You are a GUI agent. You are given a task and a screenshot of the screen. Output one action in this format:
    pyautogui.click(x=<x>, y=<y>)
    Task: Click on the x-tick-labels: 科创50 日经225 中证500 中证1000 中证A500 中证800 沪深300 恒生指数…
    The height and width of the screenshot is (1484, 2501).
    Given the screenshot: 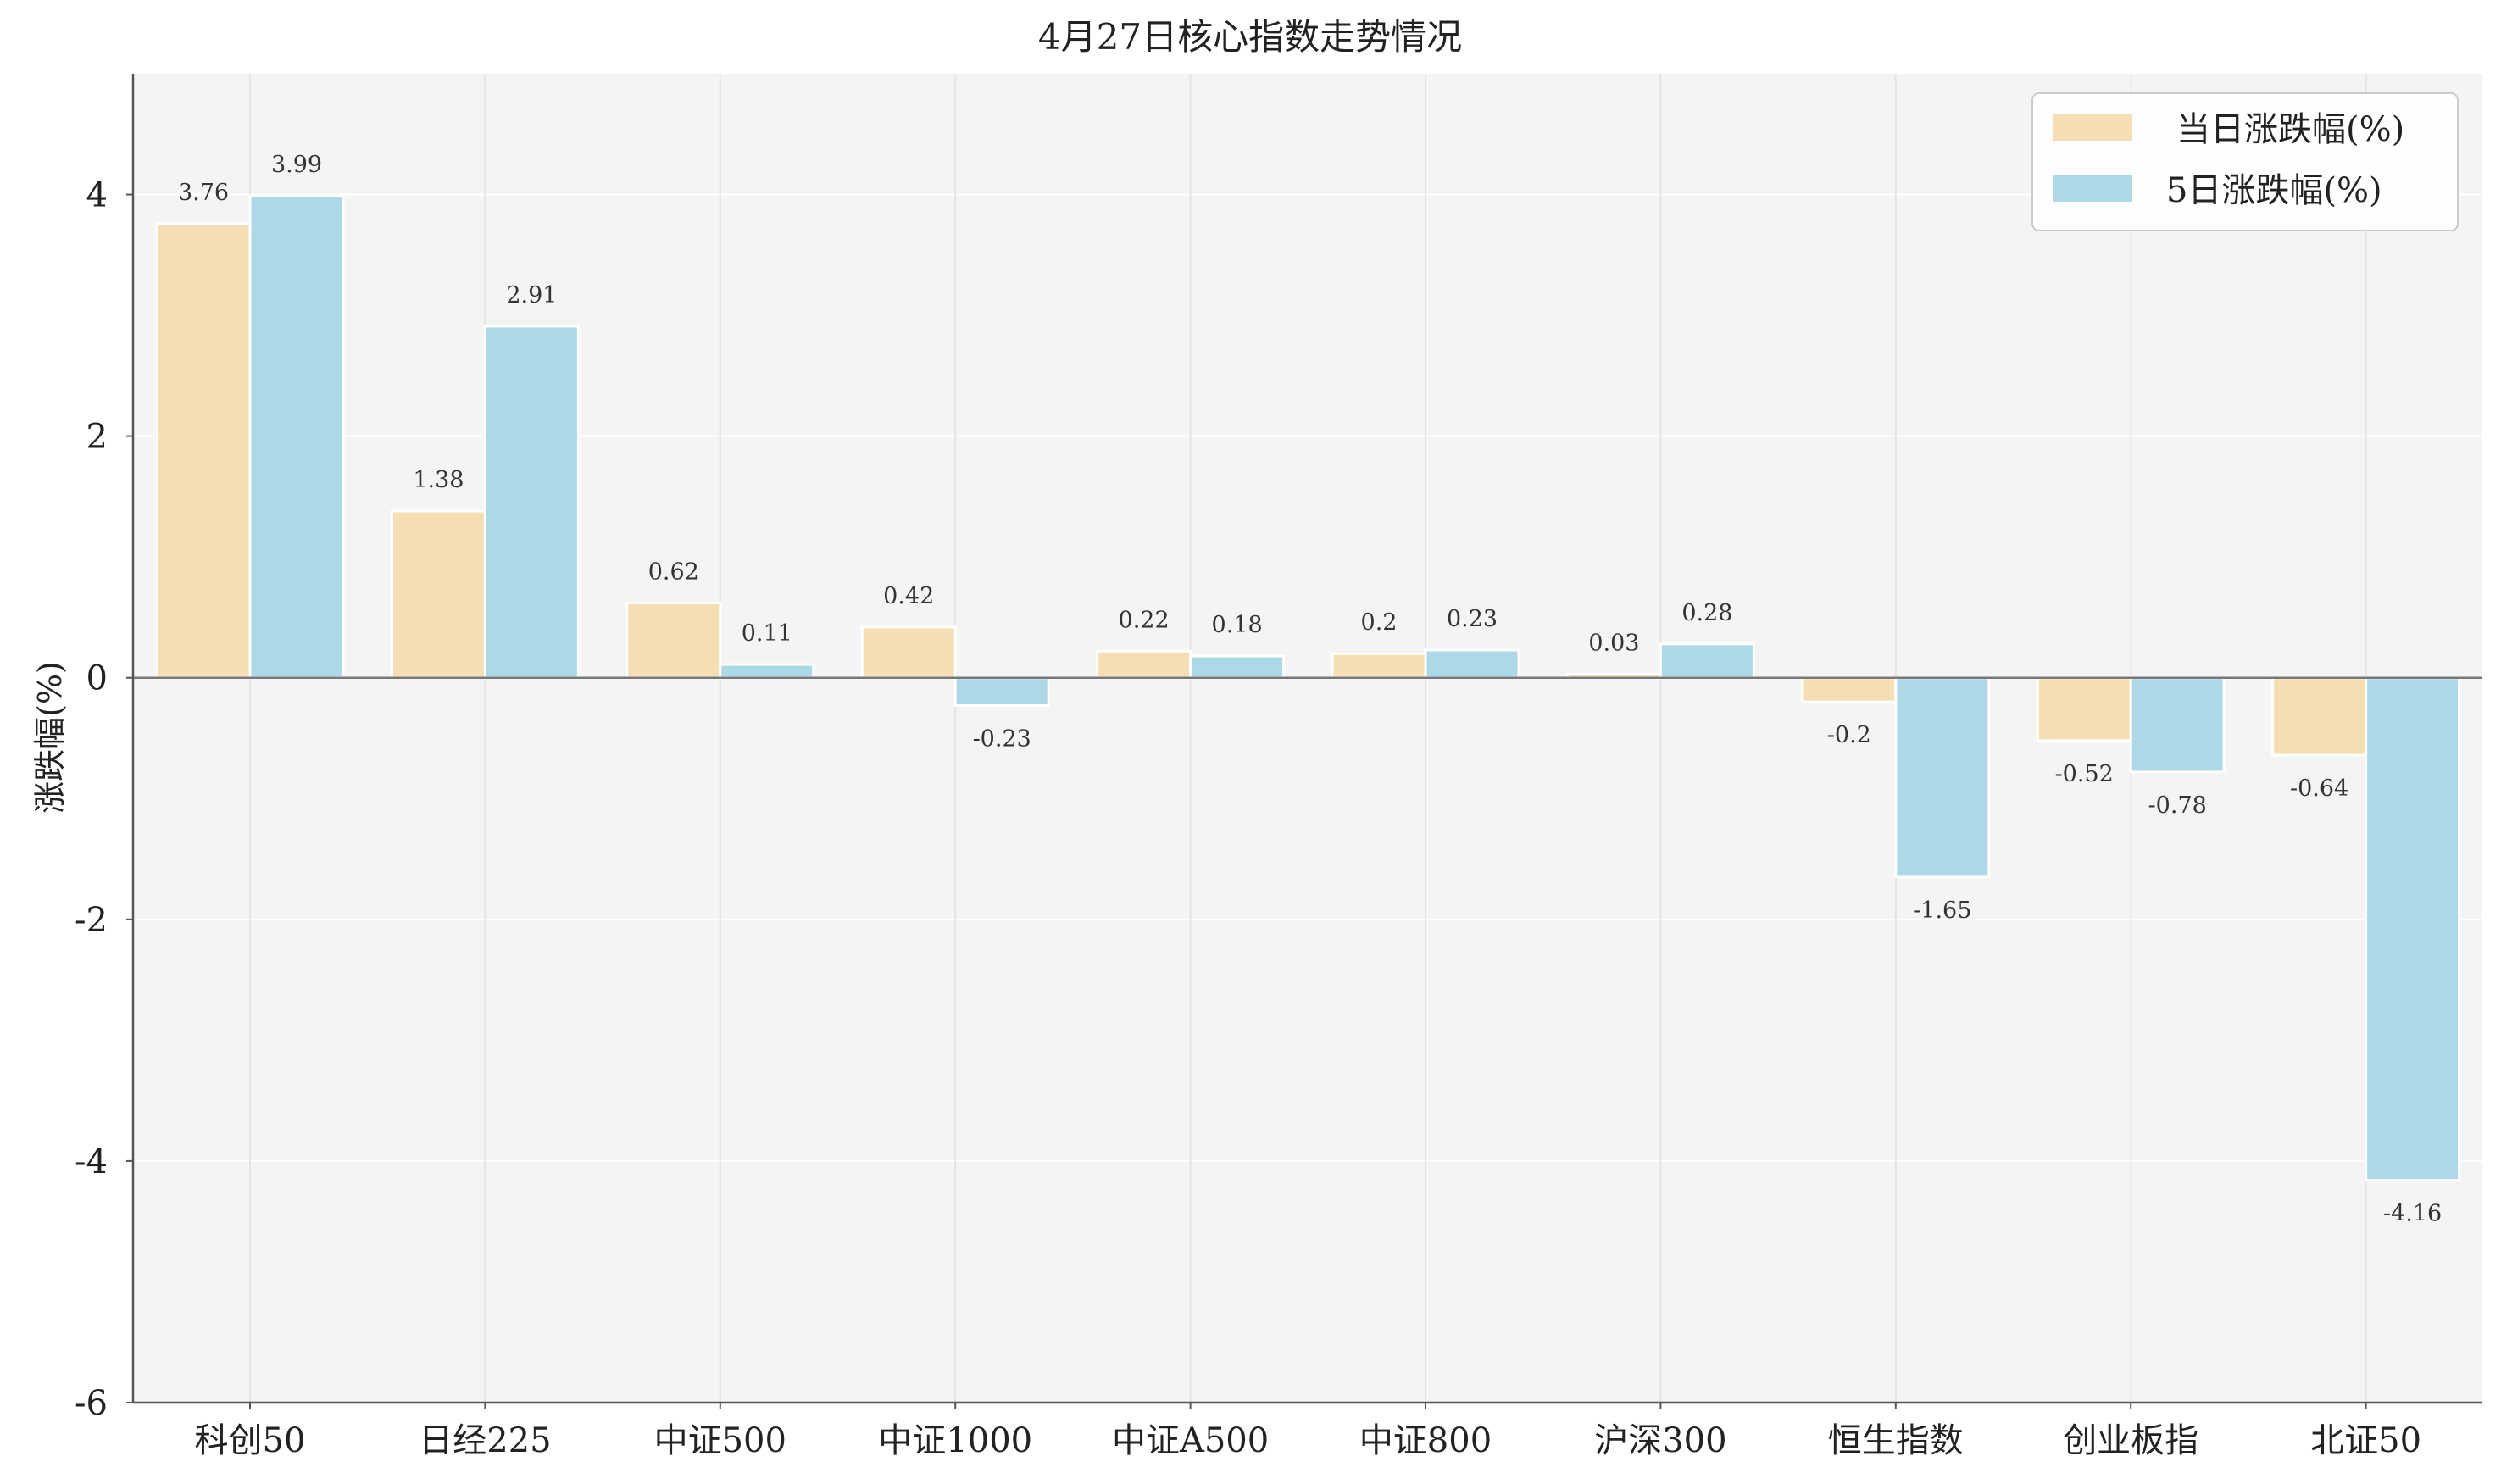 What is the action you would take?
    pyautogui.click(x=1308, y=1440)
    